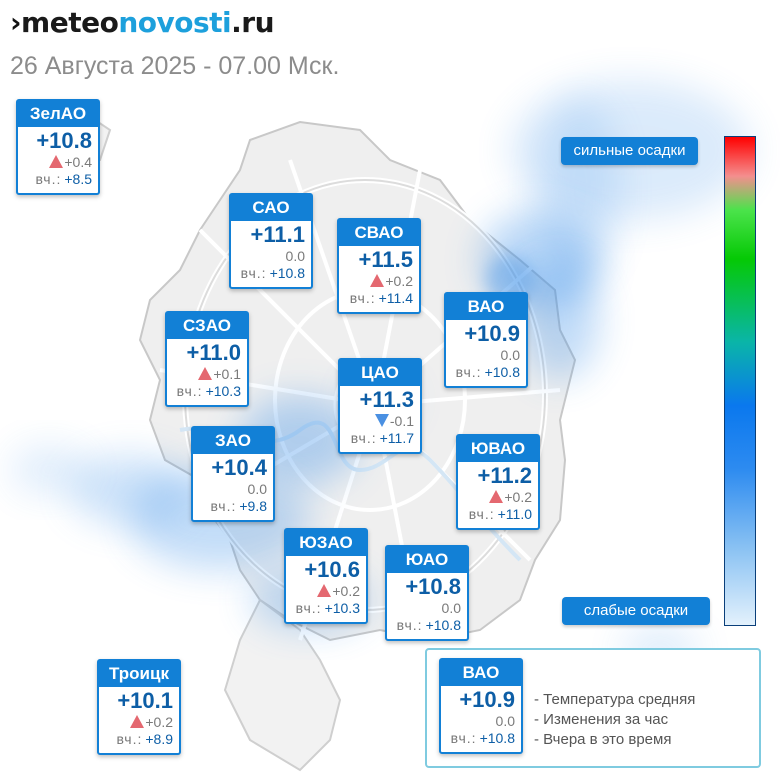  I want to click on hourly-change-value: -0.1, so click(401, 421).